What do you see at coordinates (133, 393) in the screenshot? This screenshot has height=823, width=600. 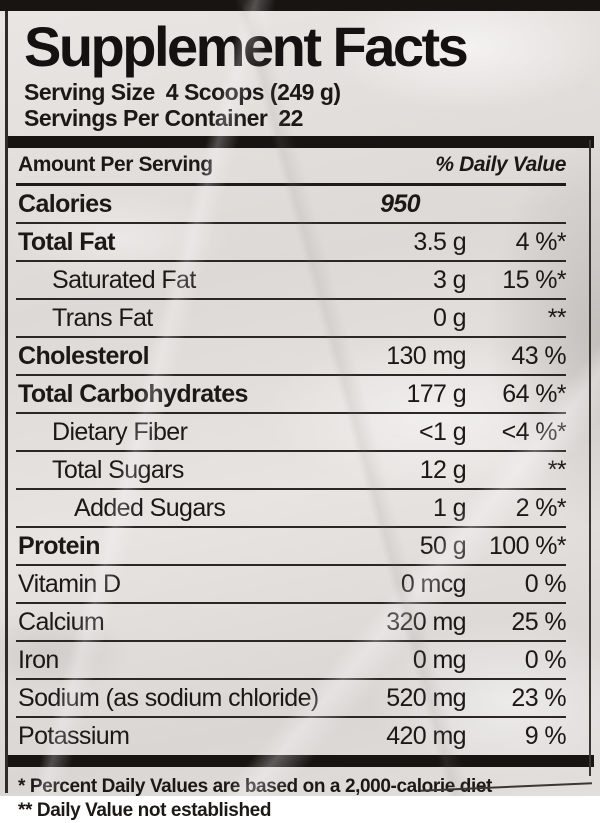 I see `nutrient-name: Total Carbohydrates` at bounding box center [133, 393].